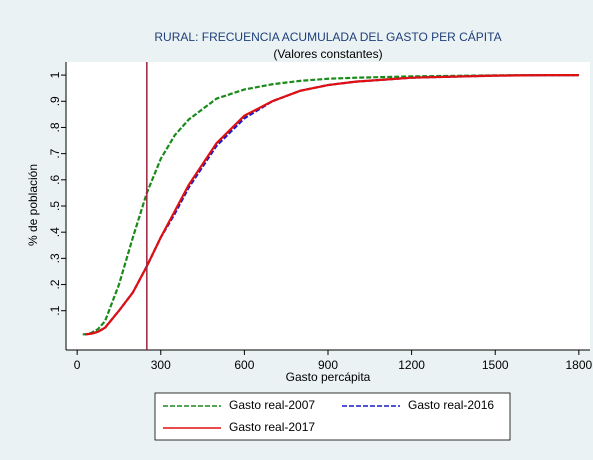  What do you see at coordinates (161, 365) in the screenshot?
I see `x-tick-label: 300` at bounding box center [161, 365].